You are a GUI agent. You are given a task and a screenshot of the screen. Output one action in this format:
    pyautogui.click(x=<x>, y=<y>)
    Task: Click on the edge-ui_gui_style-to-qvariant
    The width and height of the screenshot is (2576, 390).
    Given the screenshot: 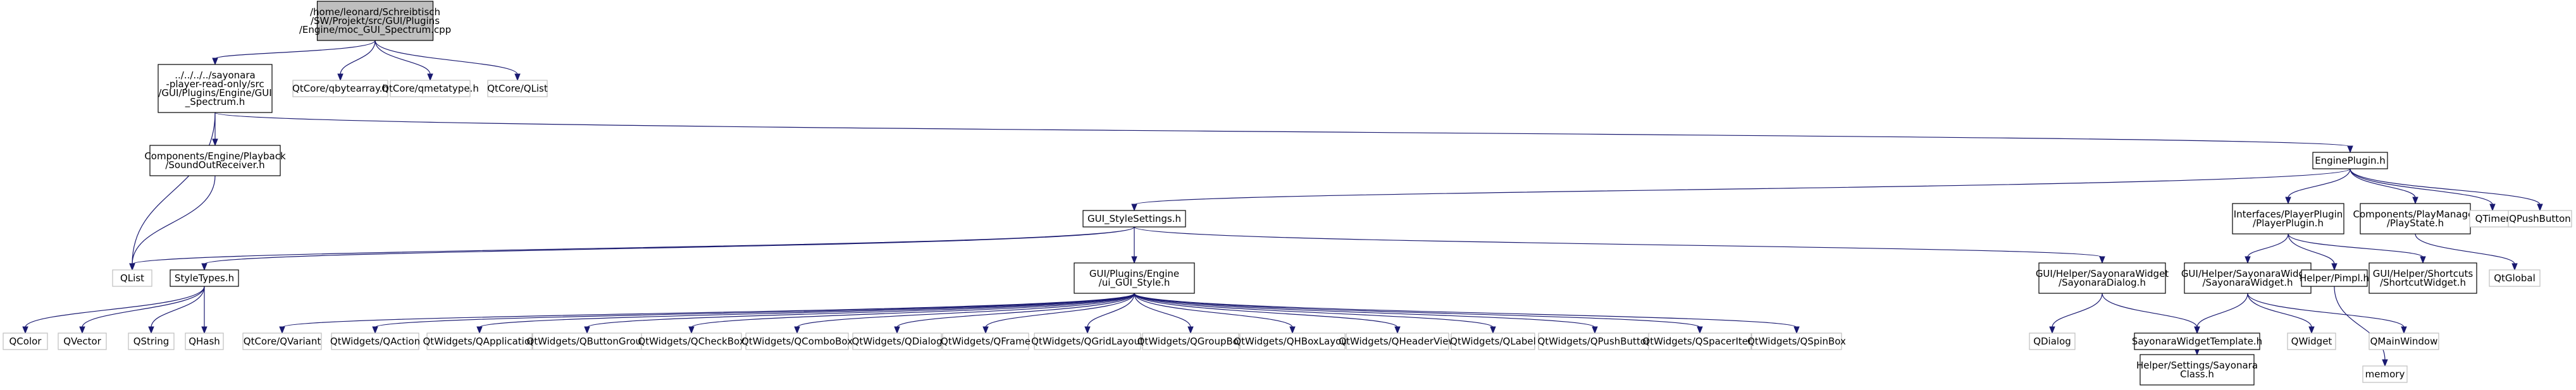 What is the action you would take?
    pyautogui.click(x=709, y=310)
    